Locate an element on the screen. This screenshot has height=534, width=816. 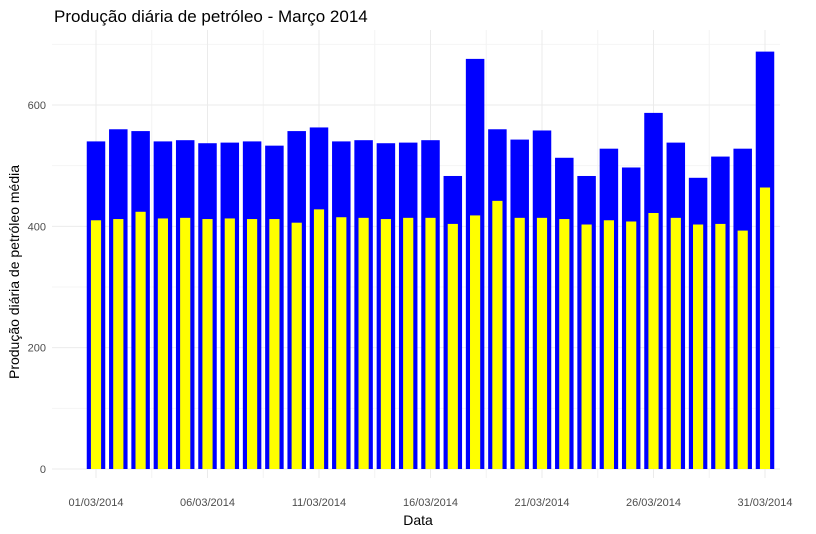
x-tick-label: 21/03/2014 is located at coordinates (541, 503).